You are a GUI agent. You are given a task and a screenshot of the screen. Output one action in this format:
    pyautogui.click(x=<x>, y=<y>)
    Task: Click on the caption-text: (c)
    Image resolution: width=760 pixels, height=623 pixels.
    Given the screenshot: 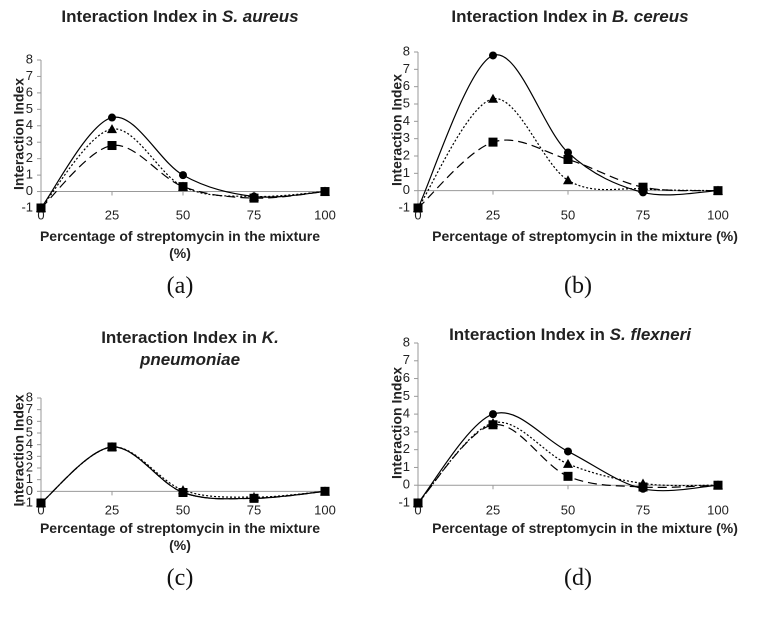 What is the action you would take?
    pyautogui.click(x=180, y=578)
    